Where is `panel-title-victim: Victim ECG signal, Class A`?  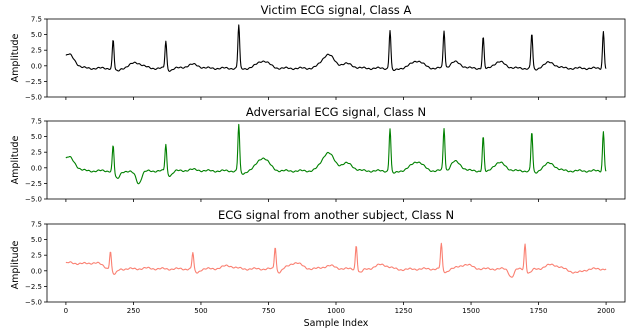
panel-title-victim: Victim ECG signal, Class A is located at coordinates (336, 10).